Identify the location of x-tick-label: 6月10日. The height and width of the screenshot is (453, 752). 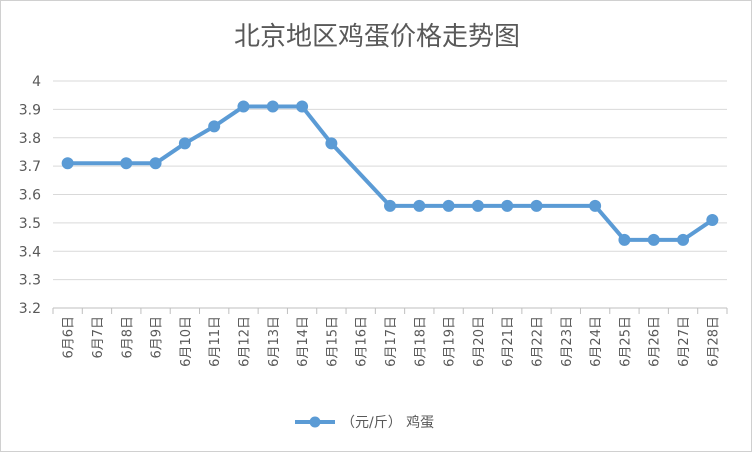
(186, 341).